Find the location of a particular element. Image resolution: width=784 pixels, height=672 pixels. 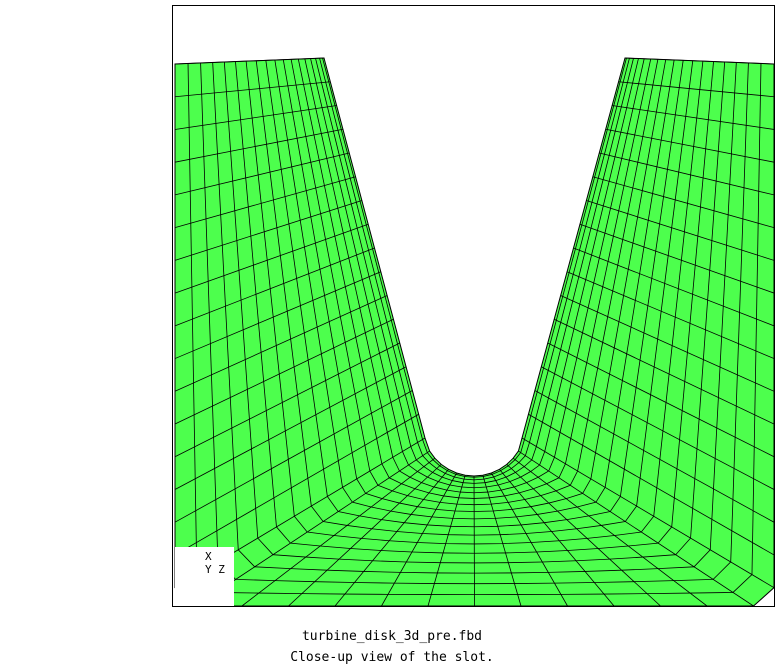

caption-description: Close-up view of the slot. is located at coordinates (392, 657).